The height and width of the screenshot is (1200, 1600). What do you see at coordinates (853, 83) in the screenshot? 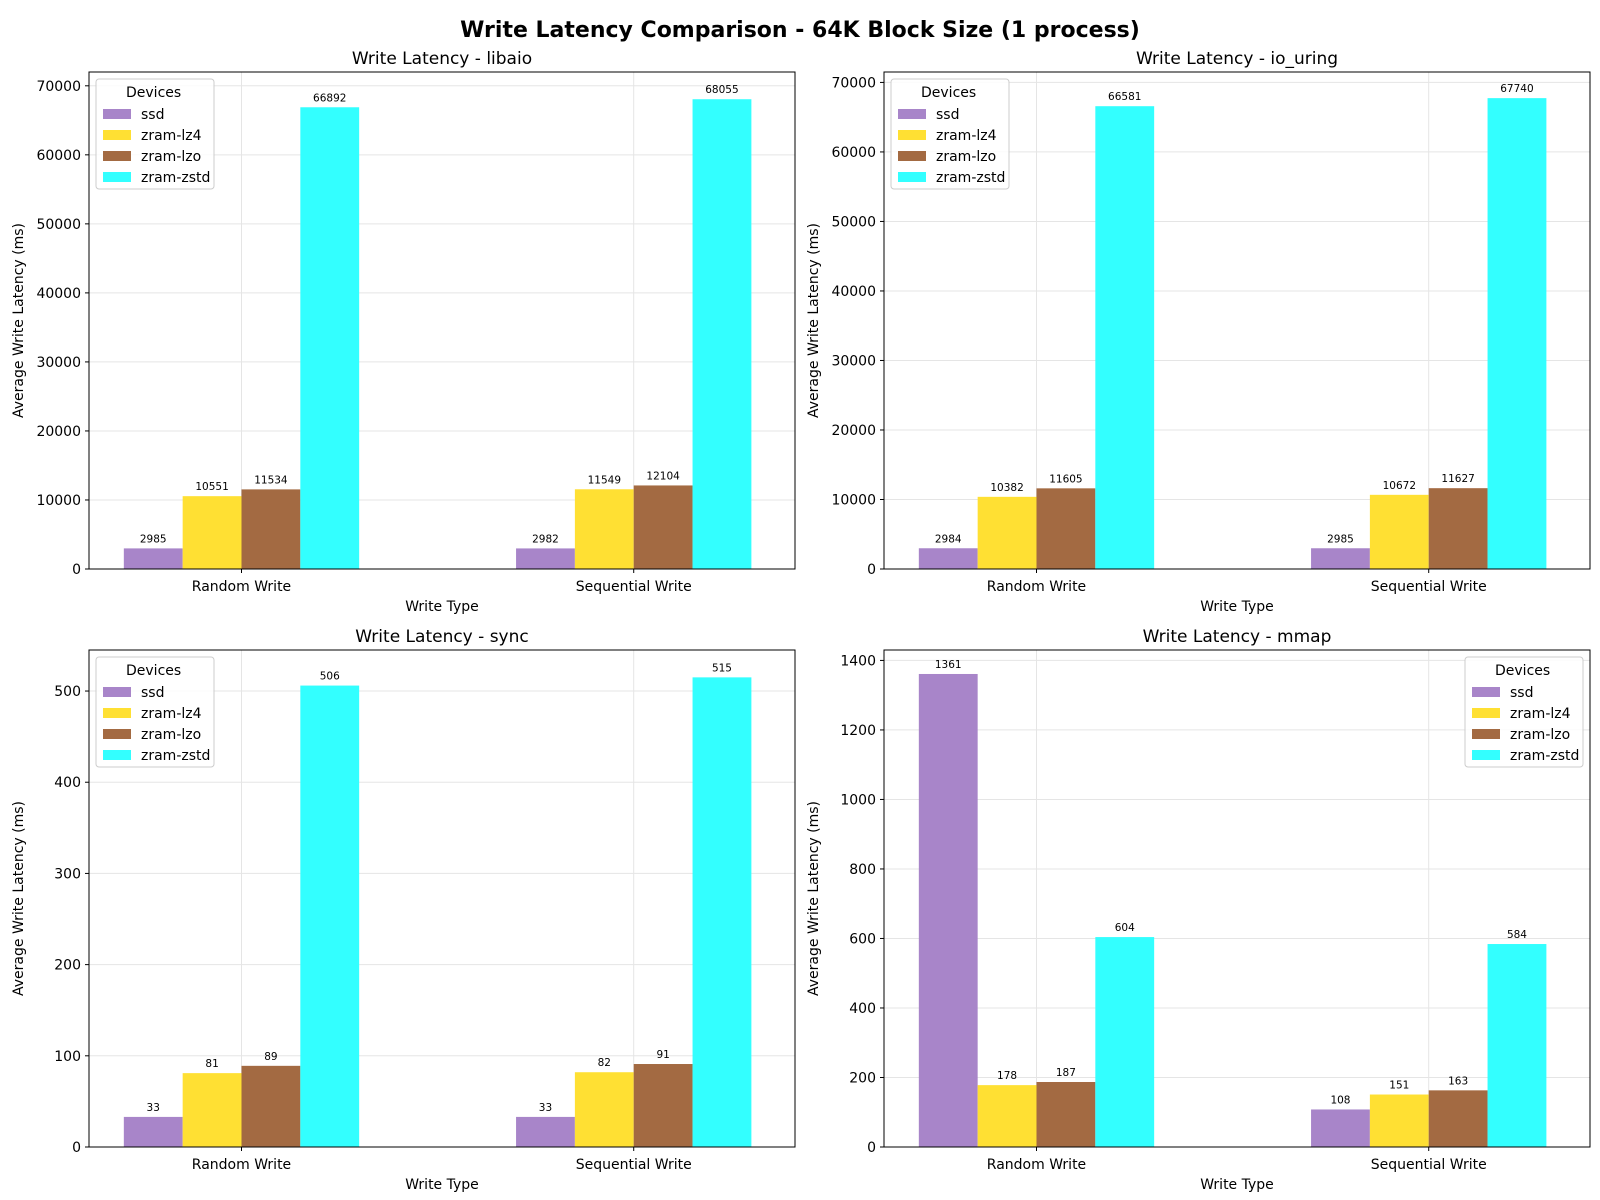
I see `y-tick-label: 70000` at bounding box center [853, 83].